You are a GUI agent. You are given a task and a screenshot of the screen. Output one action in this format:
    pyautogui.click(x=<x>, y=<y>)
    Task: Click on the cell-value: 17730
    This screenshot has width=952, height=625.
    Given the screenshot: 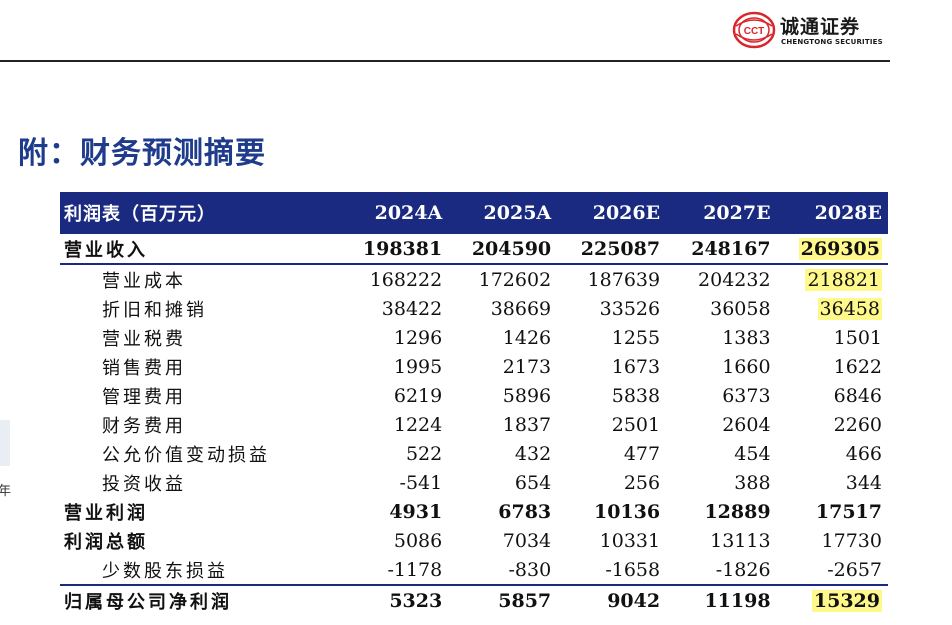 What is the action you would take?
    pyautogui.click(x=832, y=540)
    